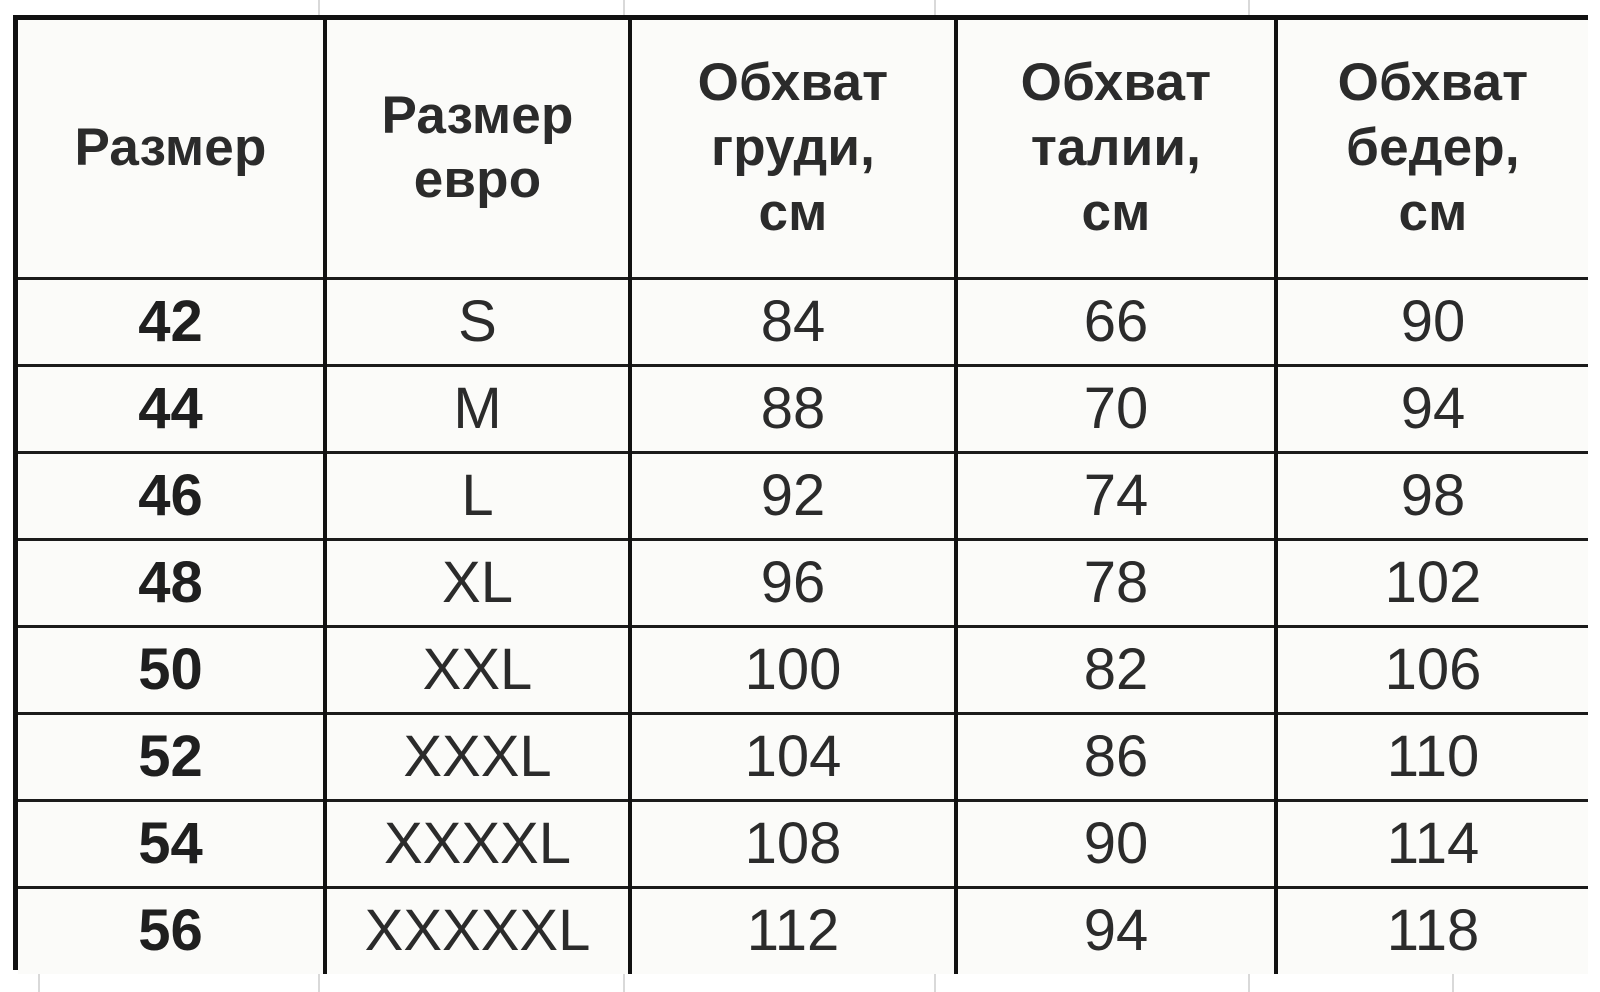 The image size is (1600, 992). Describe the element at coordinates (1117, 322) in the screenshot. I see `cell-waist: 66` at that location.